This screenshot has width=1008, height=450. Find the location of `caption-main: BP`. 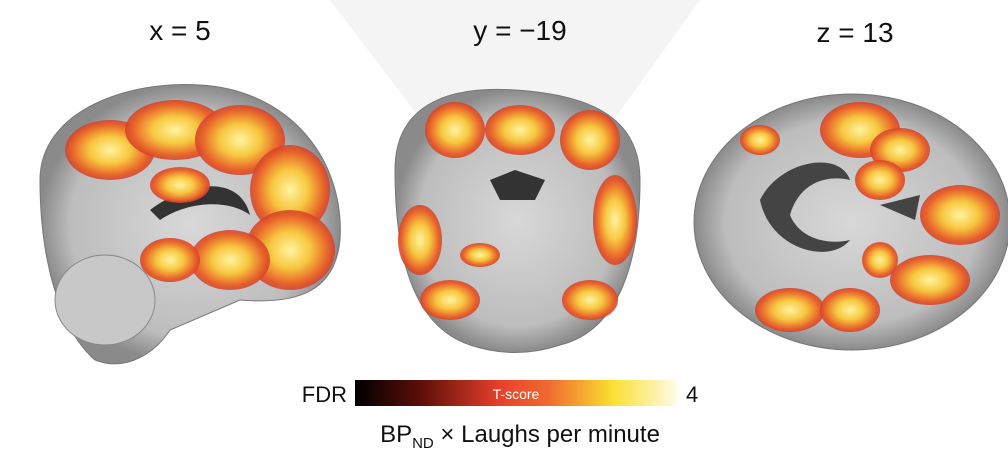

caption-main: BP is located at coordinates (396, 434).